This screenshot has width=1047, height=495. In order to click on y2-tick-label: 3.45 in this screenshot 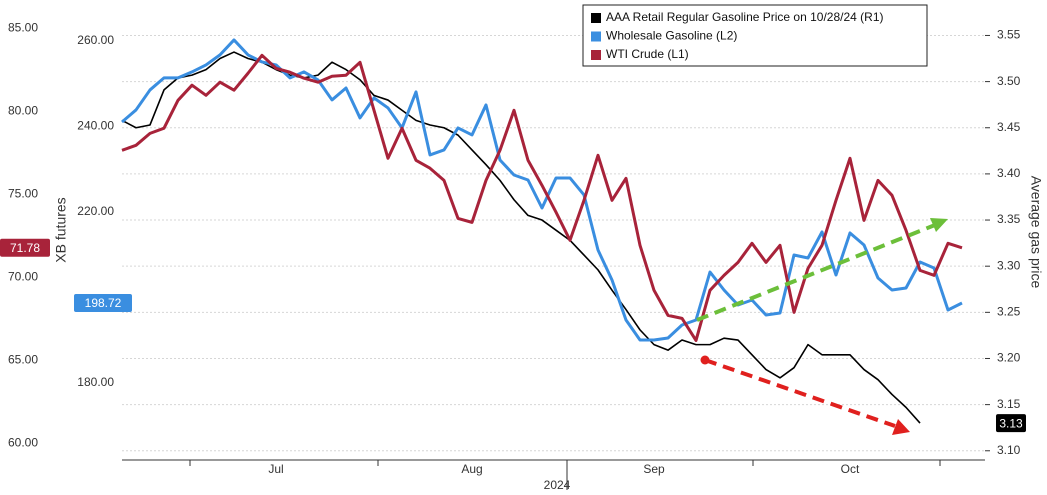, I will do `click(1009, 127)`.